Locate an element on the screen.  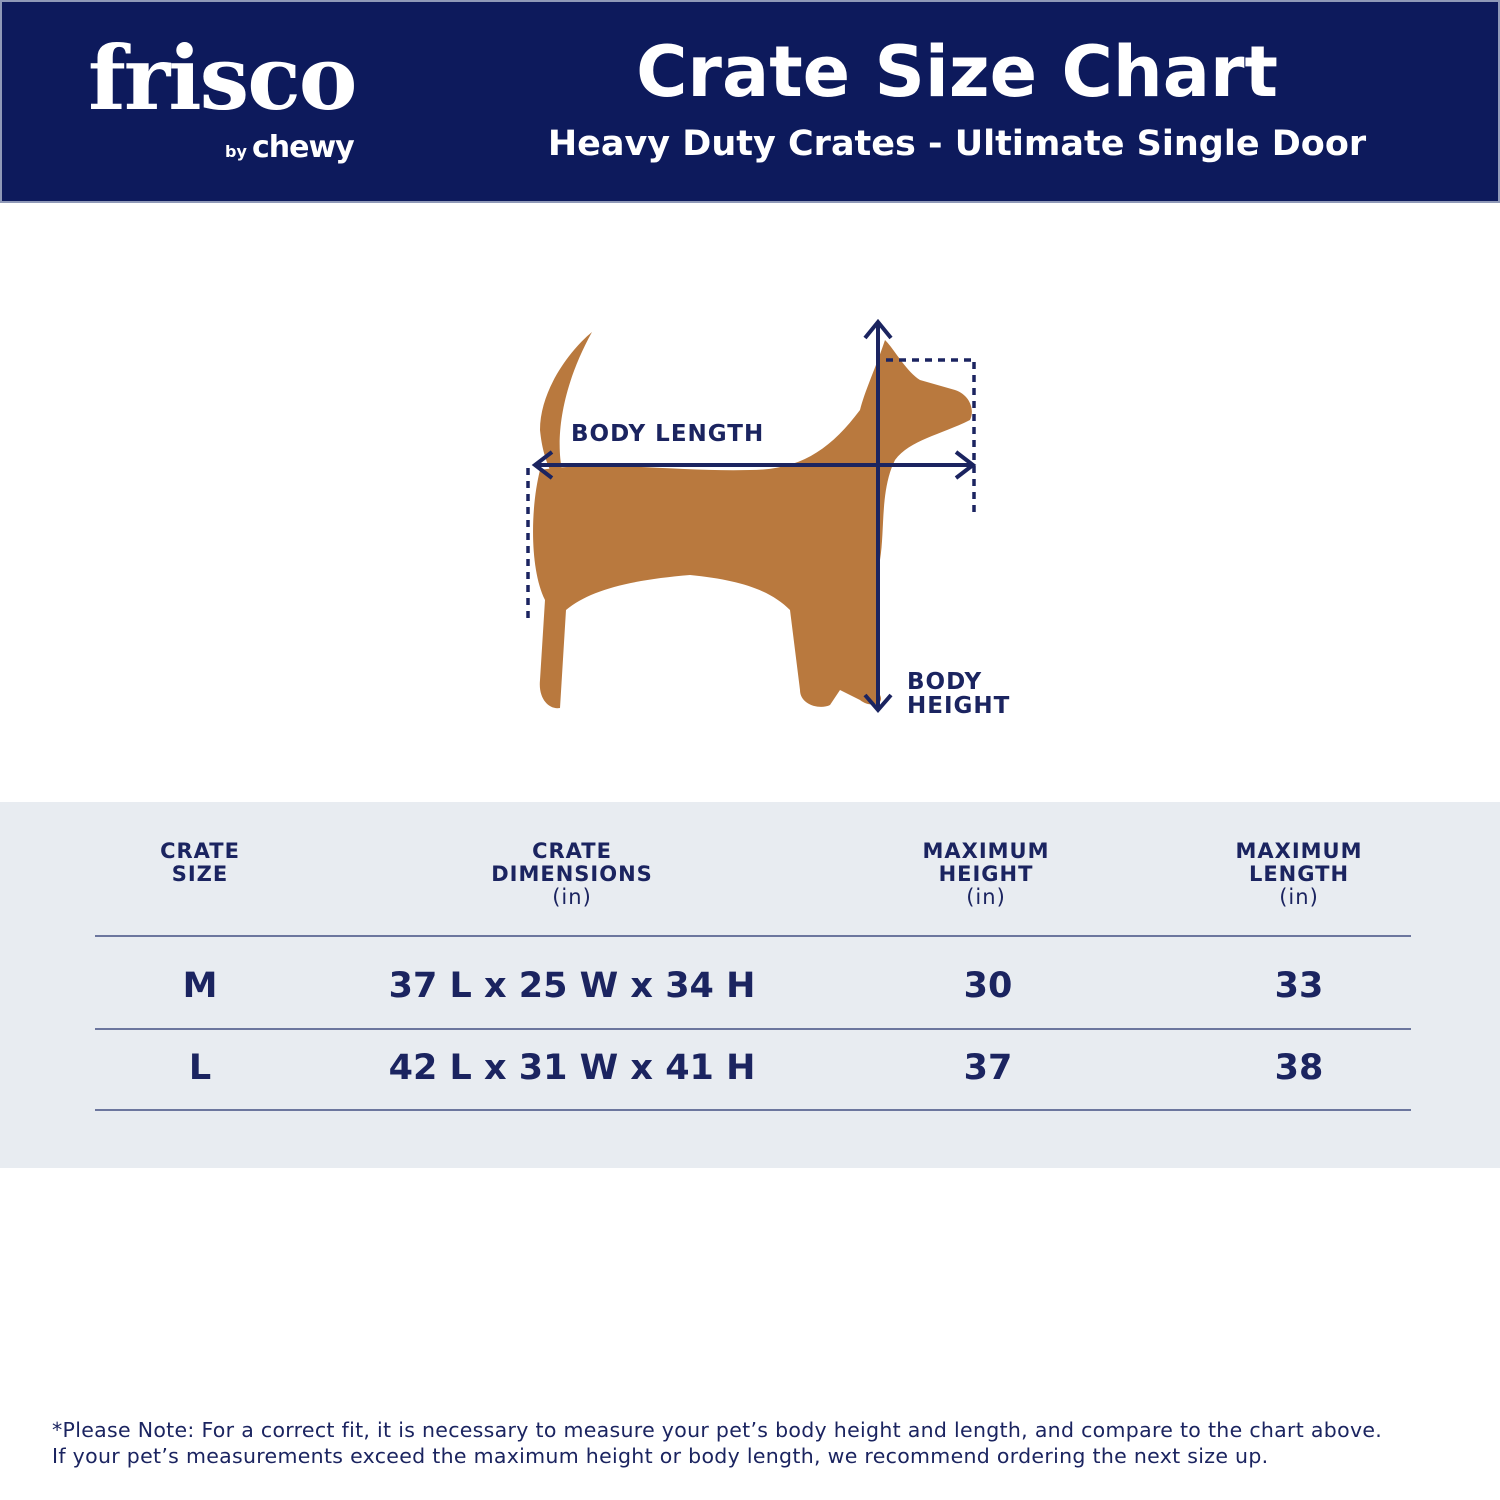
header-max-height: MAXIMUM HEIGHT (in) is located at coordinates (986, 874).